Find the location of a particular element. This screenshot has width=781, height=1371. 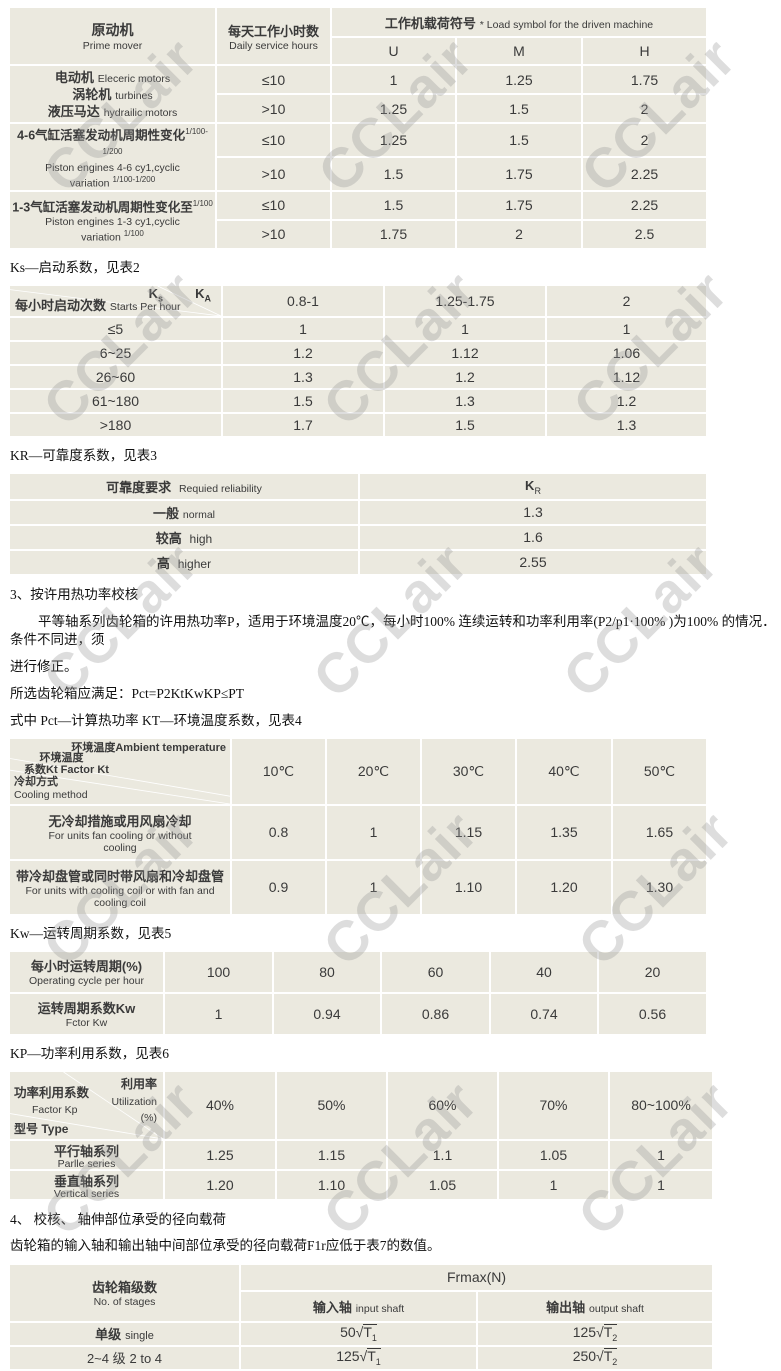

table-row: 运转周期系数Kw Fctor Kw 1 0.94 0.86 0.74 0.56 is located at coordinates (358, 1013).